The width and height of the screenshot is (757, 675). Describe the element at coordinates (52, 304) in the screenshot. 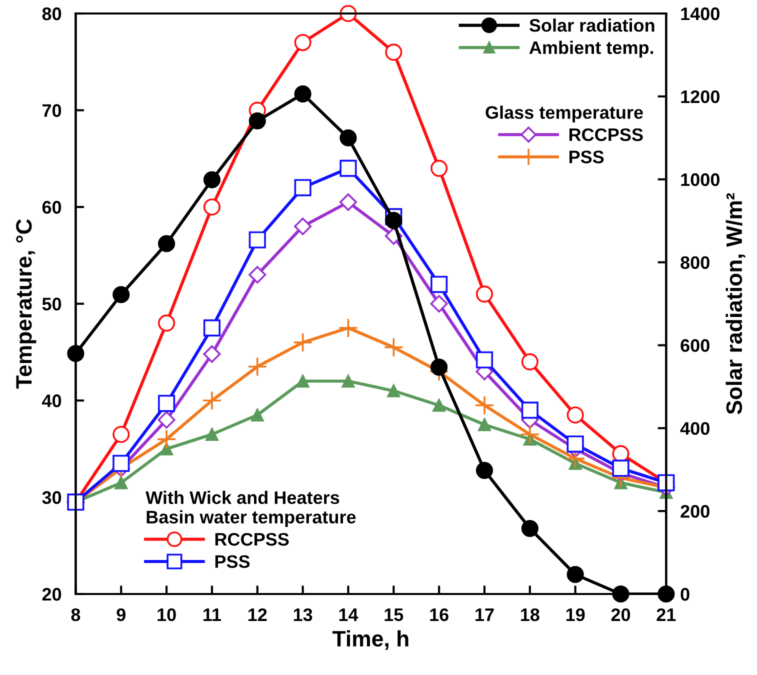

I see `y-tick-label: 50` at that location.